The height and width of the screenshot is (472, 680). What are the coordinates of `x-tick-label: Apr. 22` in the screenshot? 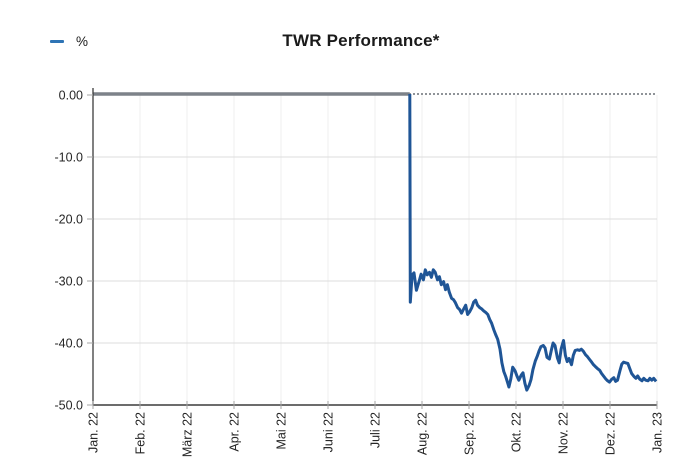 It's located at (235, 432).